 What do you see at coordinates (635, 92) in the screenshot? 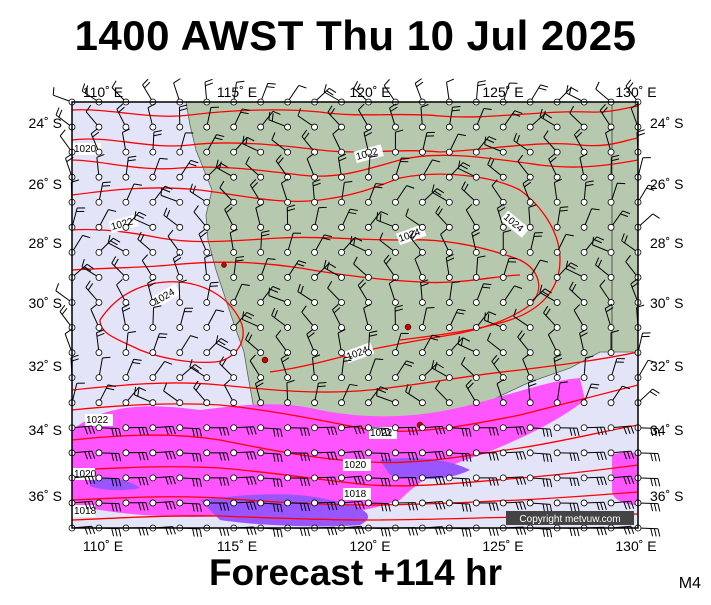
I see `lon-label: 130˚ E` at bounding box center [635, 92].